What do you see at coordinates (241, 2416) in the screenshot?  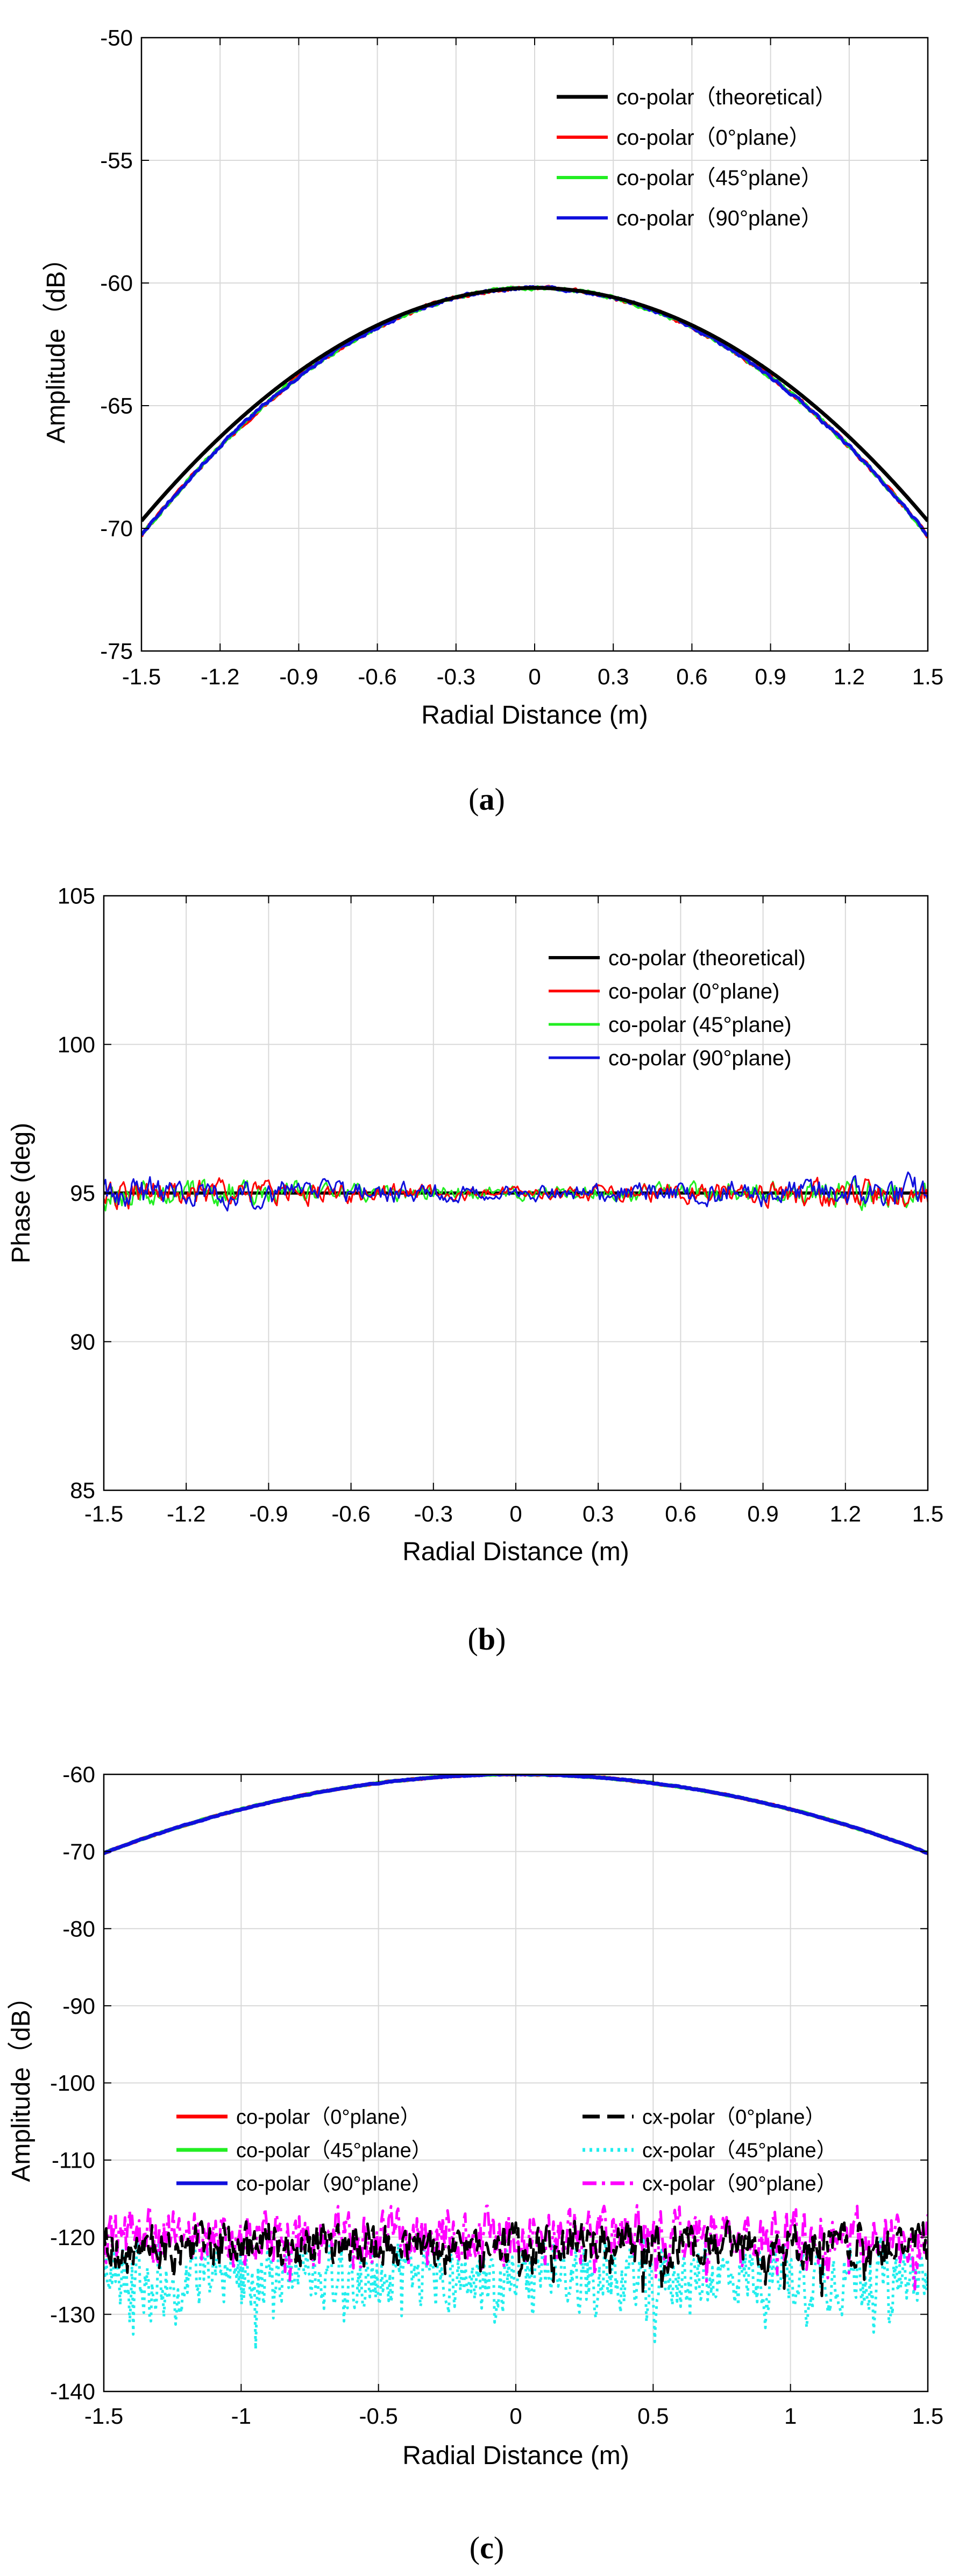 I see `x-tick-label: -1` at bounding box center [241, 2416].